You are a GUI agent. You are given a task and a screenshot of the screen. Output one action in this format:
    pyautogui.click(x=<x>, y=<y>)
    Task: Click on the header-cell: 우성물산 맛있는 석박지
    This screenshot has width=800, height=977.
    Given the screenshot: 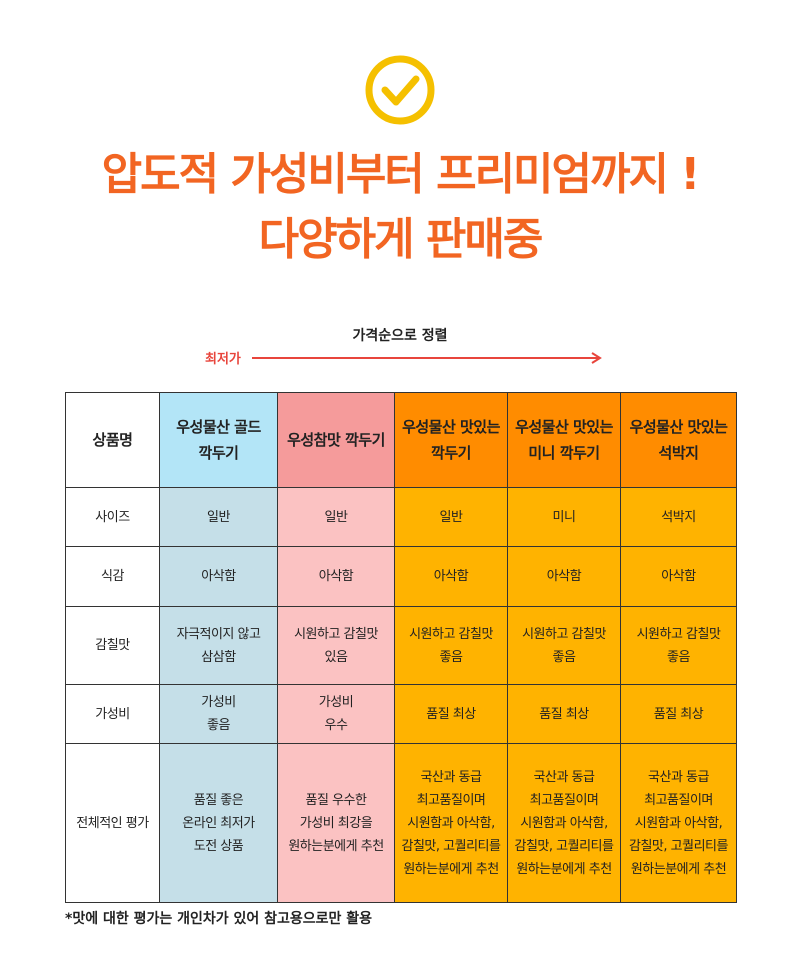 What is the action you would take?
    pyautogui.click(x=678, y=440)
    